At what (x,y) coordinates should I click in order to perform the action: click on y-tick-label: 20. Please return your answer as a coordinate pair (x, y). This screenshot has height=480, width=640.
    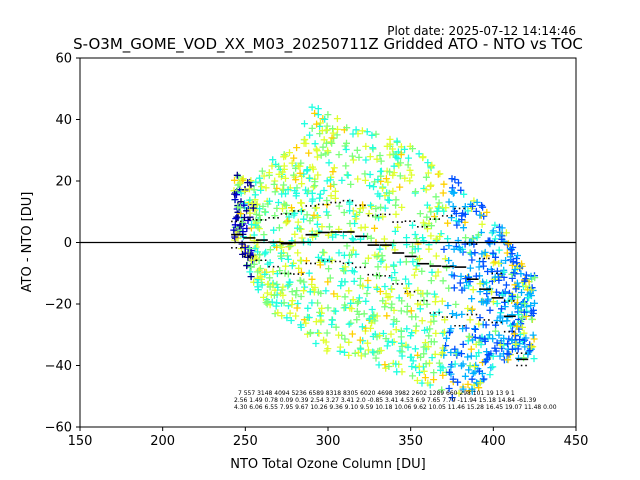
    Looking at the image, I should click on (63, 182).